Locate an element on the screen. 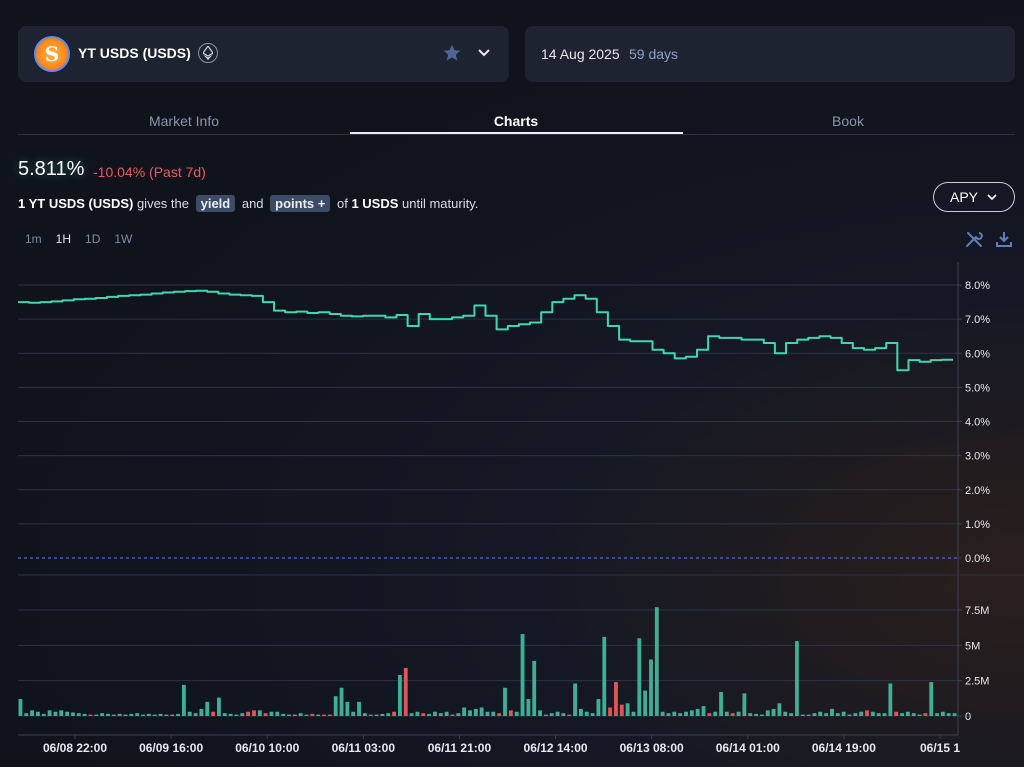 This screenshot has height=767, width=1024. apy-dropdown: APY is located at coordinates (974, 197).